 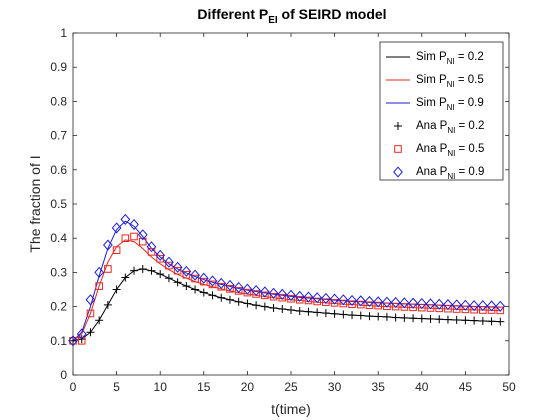 What do you see at coordinates (450, 81) in the screenshot?
I see `legend-label: Sim PNI = 0.5` at bounding box center [450, 81].